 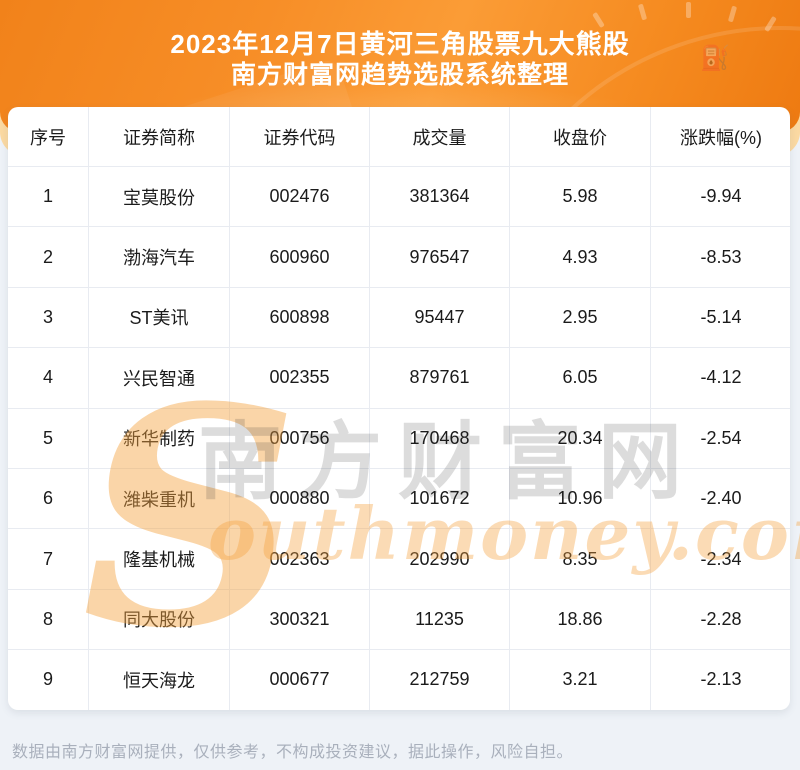 What do you see at coordinates (580, 378) in the screenshot?
I see `table-cell: 6.05` at bounding box center [580, 378].